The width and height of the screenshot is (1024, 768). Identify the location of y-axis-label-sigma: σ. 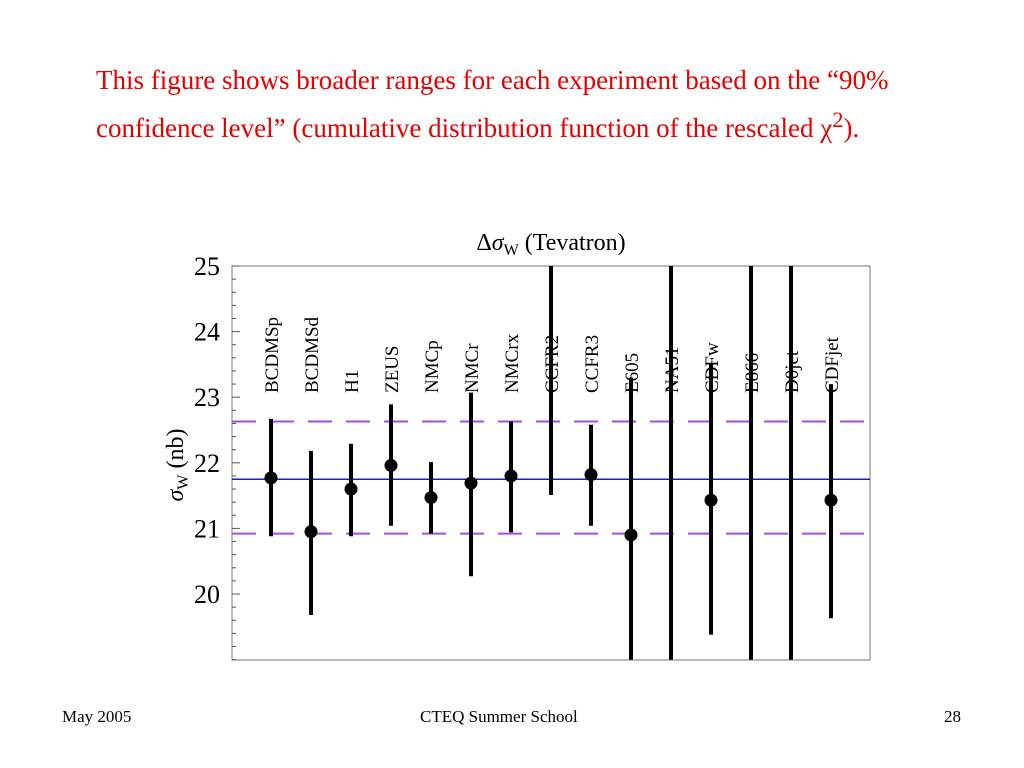
(176, 494).